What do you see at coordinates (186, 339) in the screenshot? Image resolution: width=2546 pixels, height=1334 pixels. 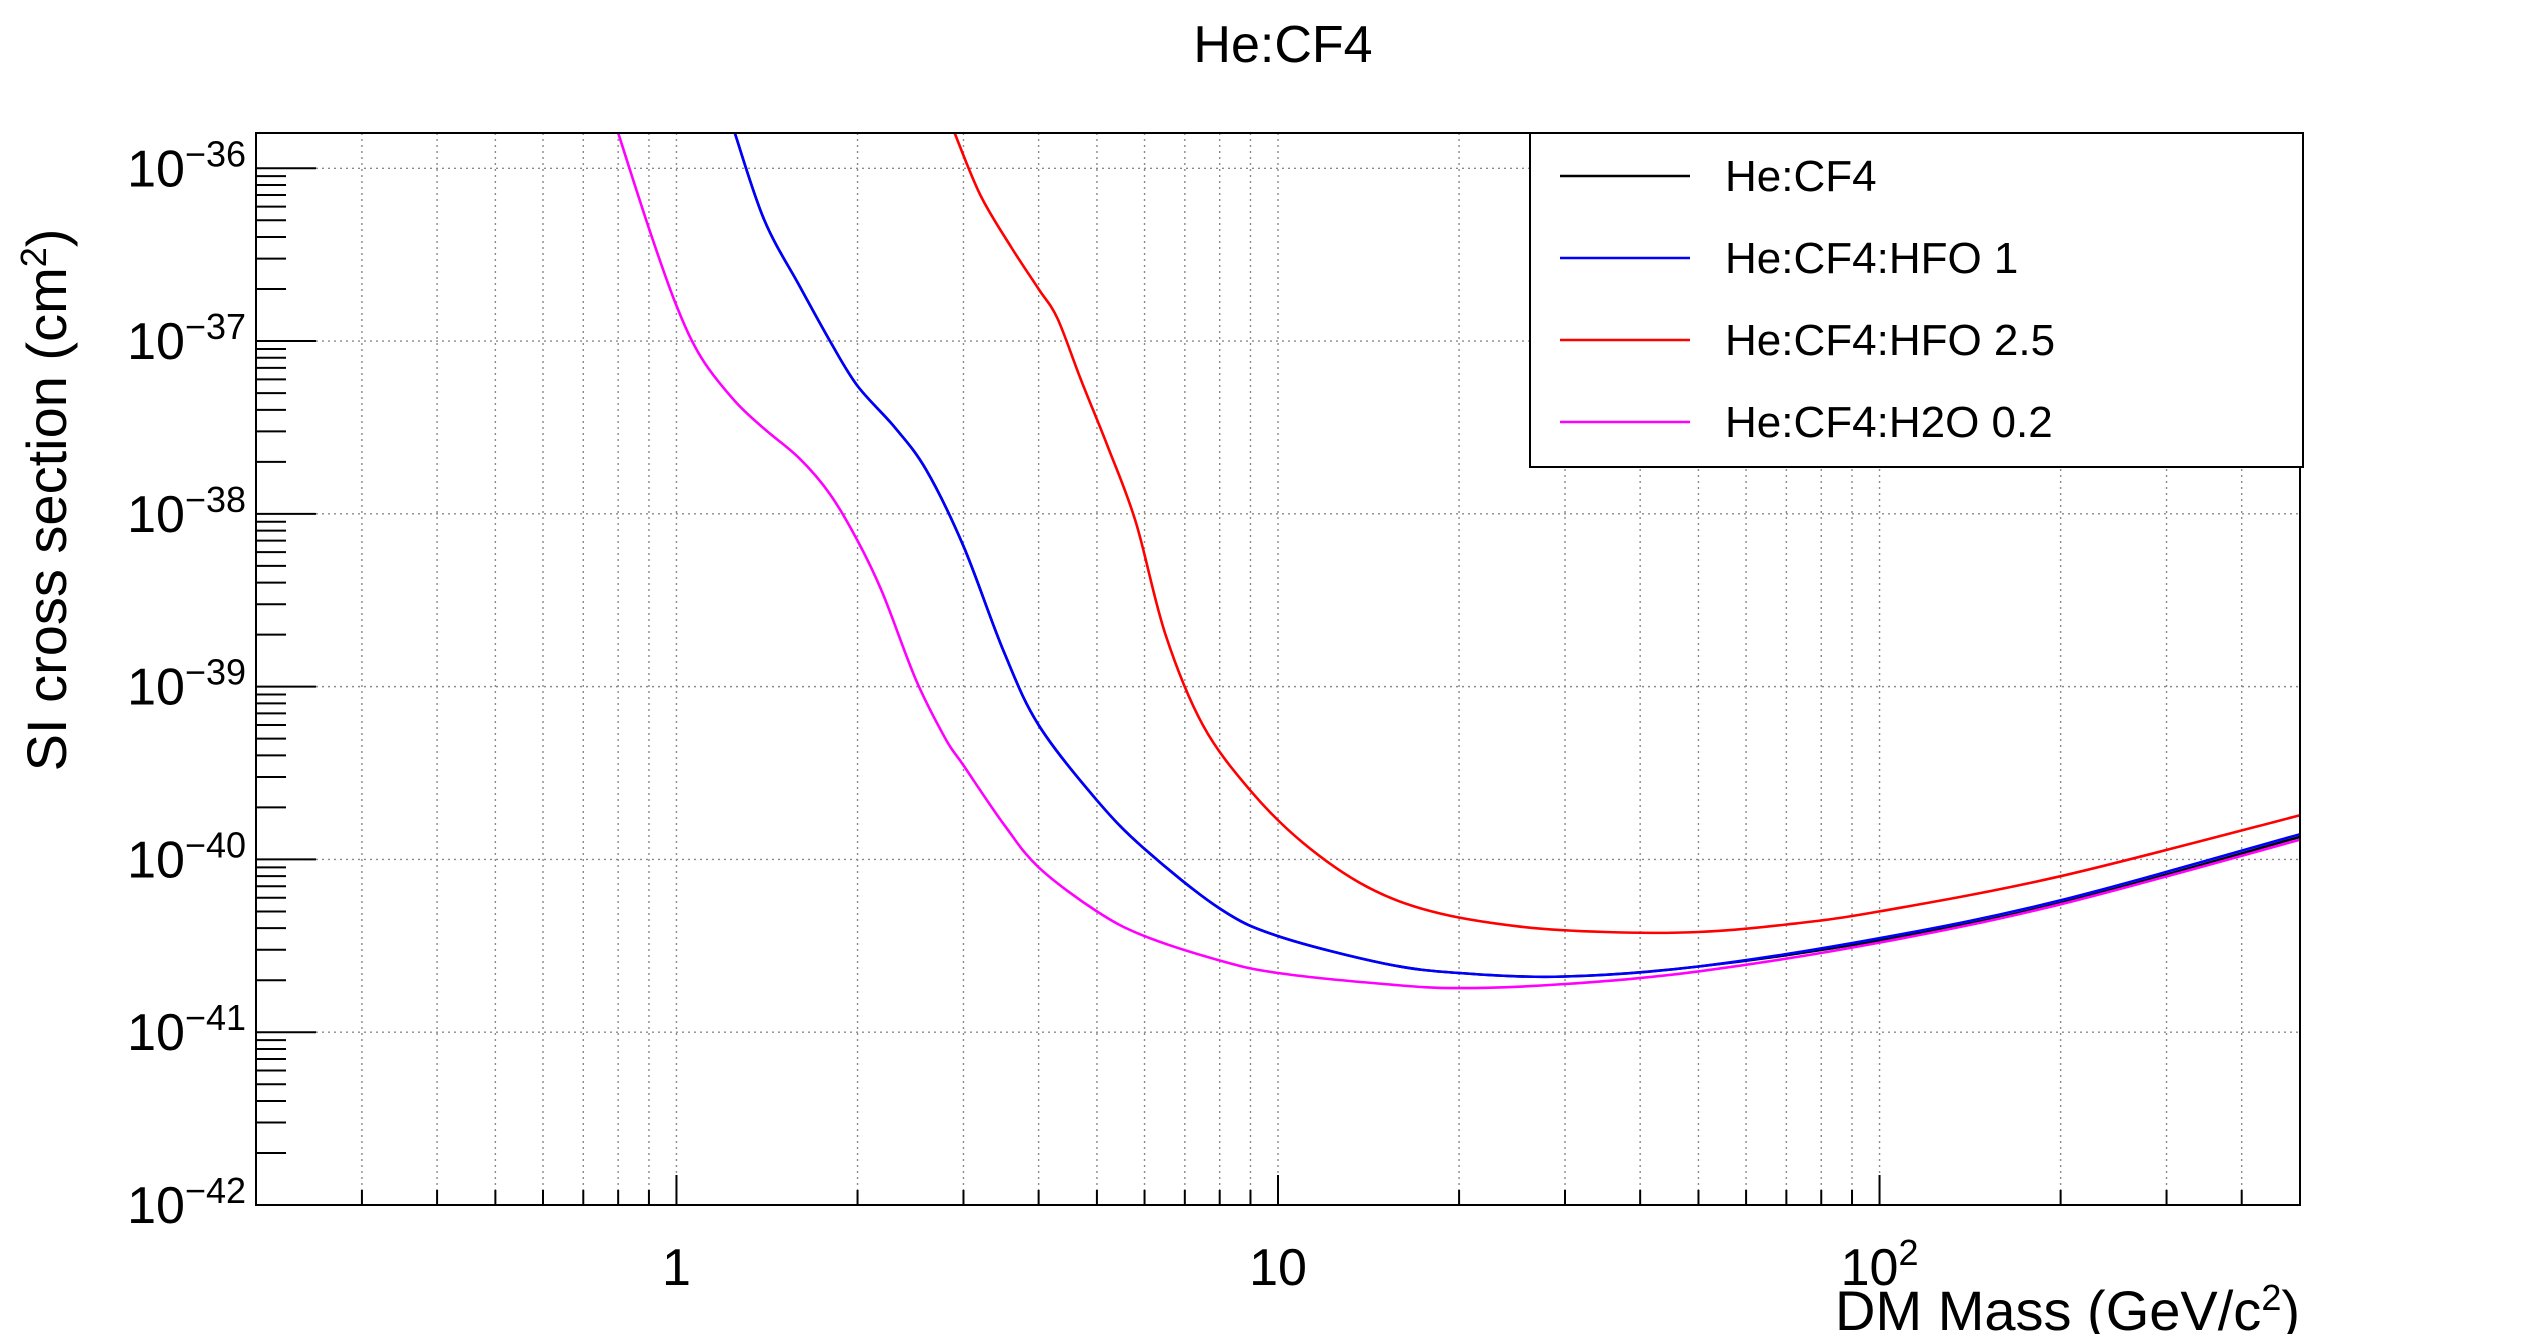 I see `y-tick-label: 10−37` at bounding box center [186, 339].